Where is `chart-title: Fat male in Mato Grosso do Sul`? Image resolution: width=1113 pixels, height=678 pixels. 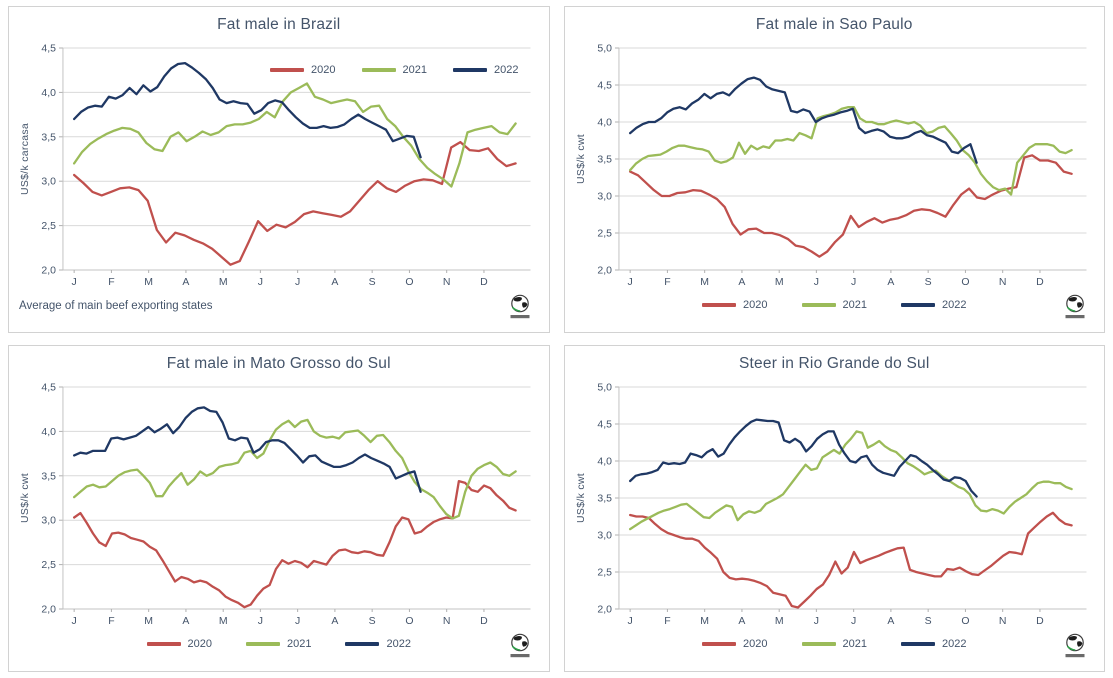 chart-title: Fat male in Mato Grosso do Sul is located at coordinates (278, 363).